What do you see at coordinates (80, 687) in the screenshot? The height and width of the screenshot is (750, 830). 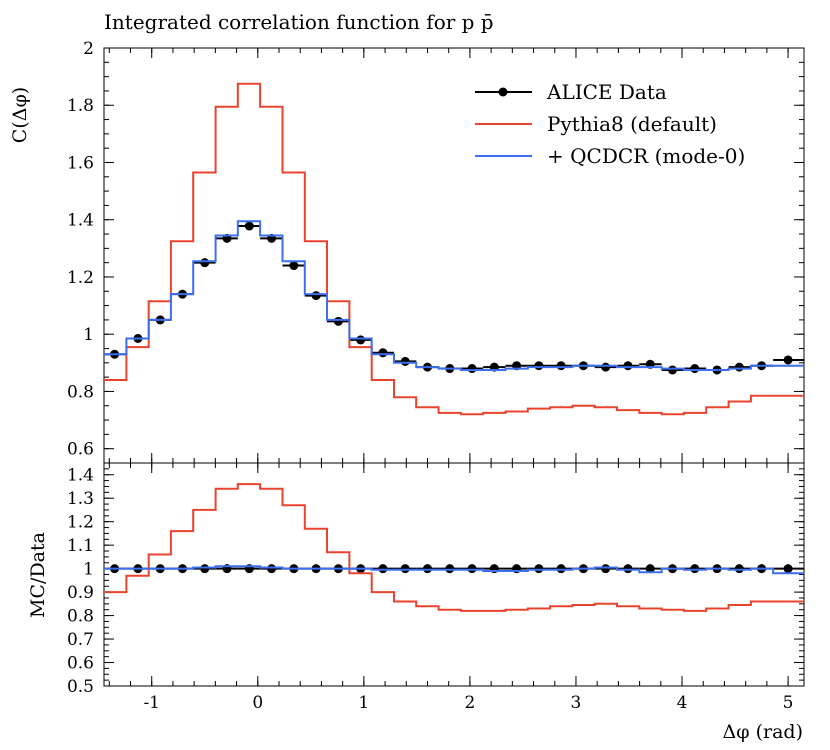 I see `ytick-label-1-0: 0.5` at bounding box center [80, 687].